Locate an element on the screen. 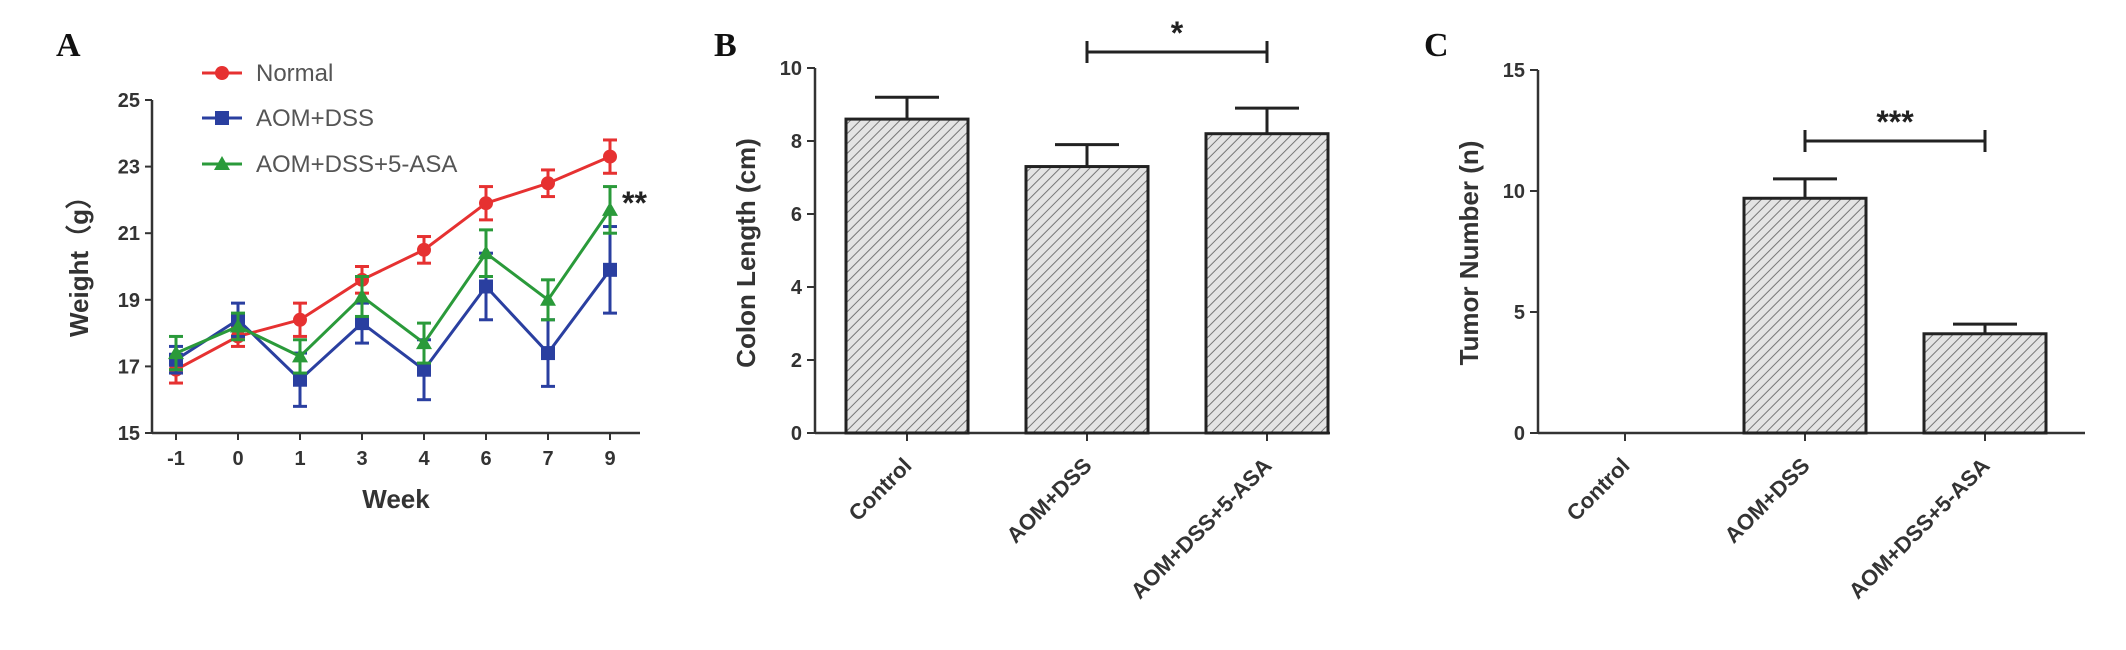 The height and width of the screenshot is (650, 2126). y-tick-label-a: 15 is located at coordinates (129, 434).